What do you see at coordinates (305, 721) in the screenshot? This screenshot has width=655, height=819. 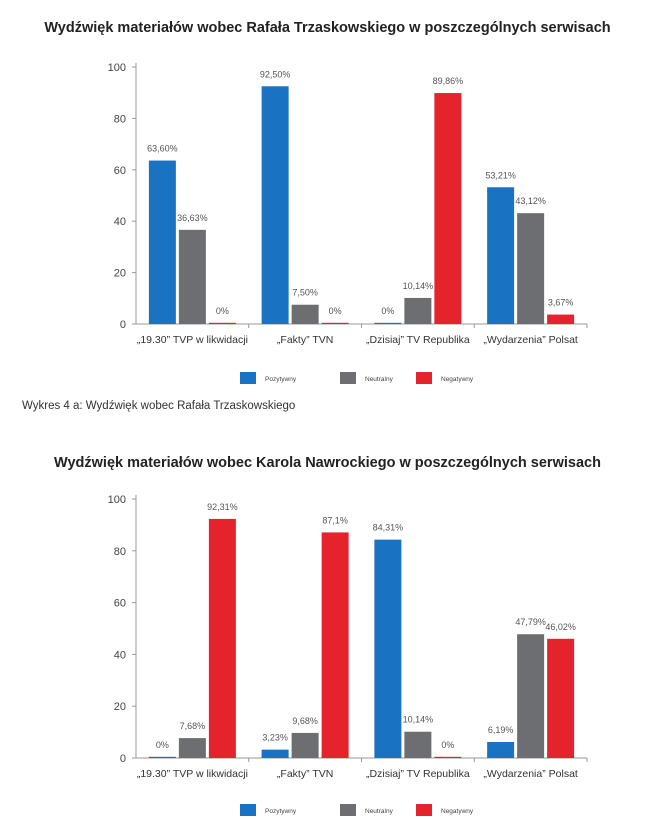 I see `data-label: 9,68%` at bounding box center [305, 721].